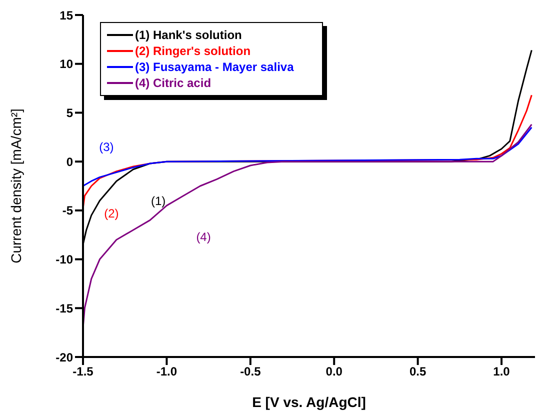 Image resolution: width=537 pixels, height=414 pixels. What do you see at coordinates (214, 67) in the screenshot?
I see `legend-label: (3) Fusayama - Mayer saliva` at bounding box center [214, 67].